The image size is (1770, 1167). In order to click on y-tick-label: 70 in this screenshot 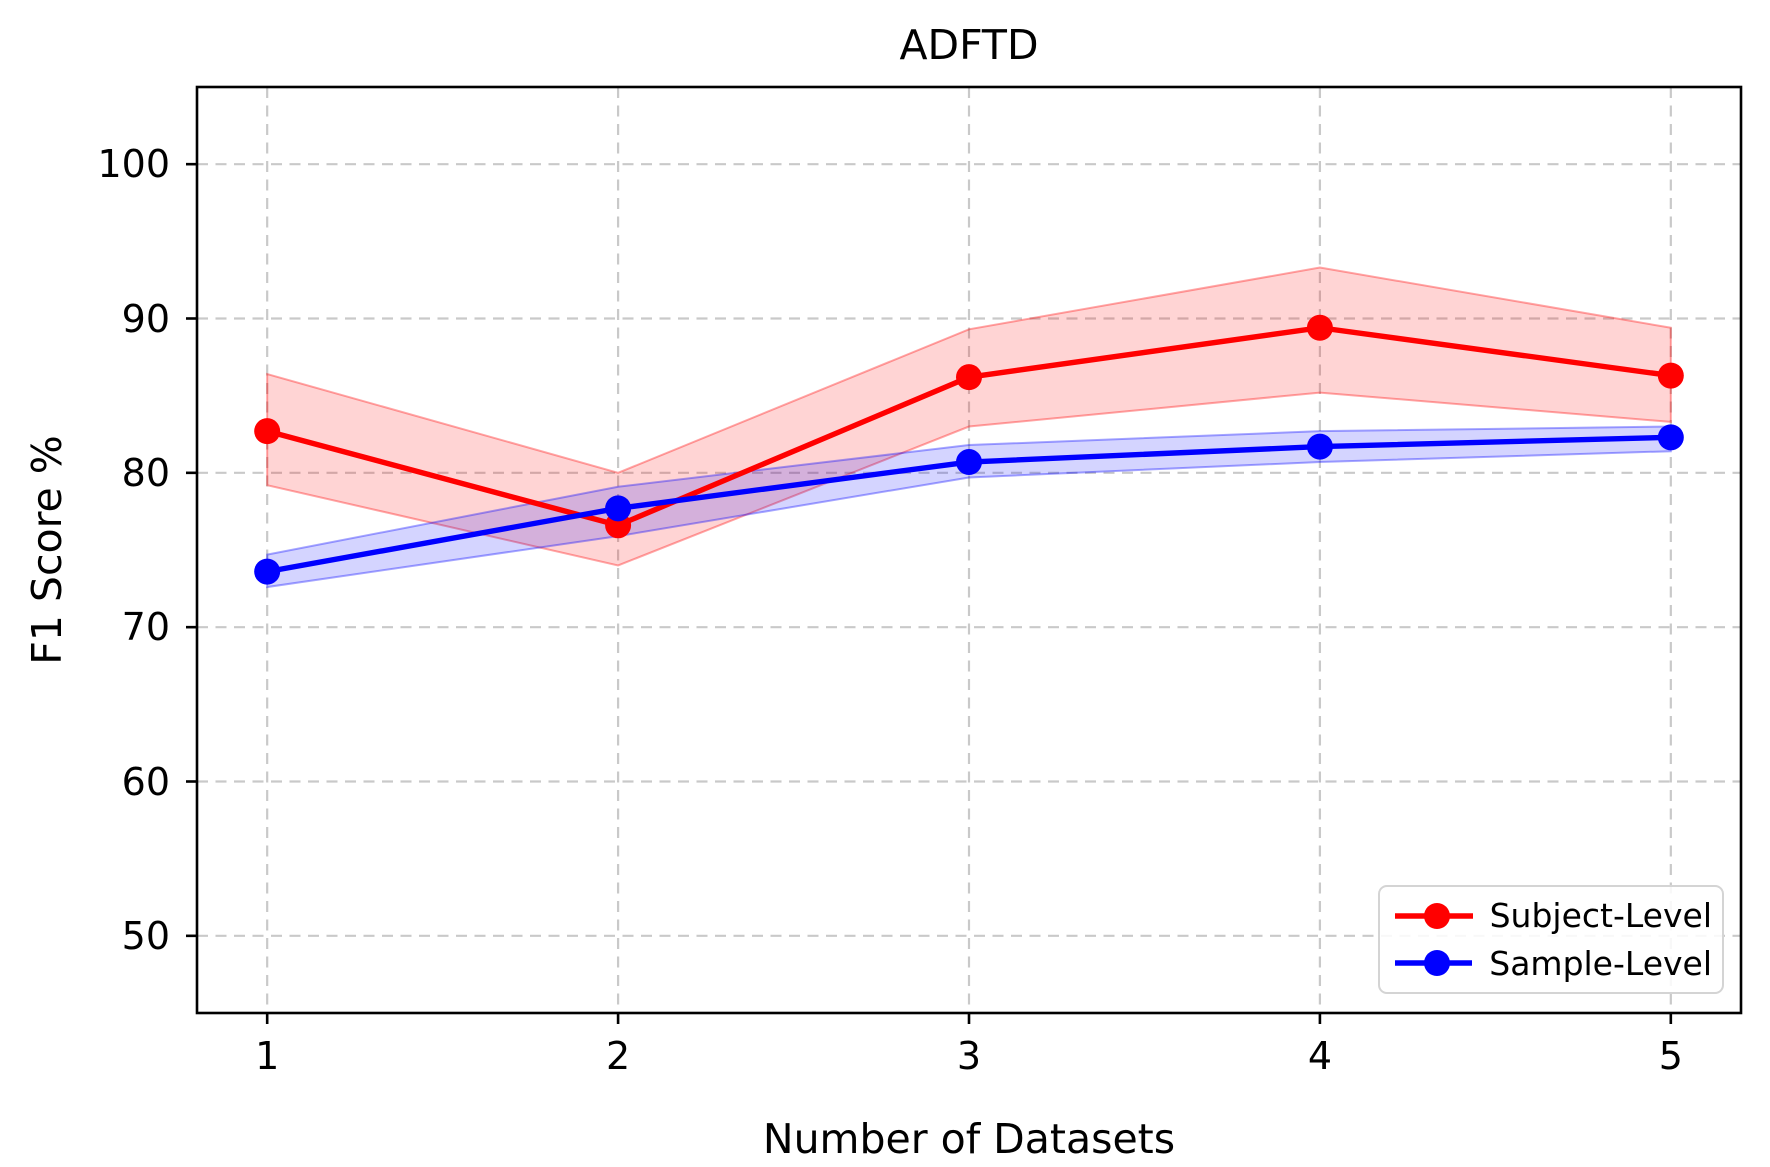, I will do `click(145, 627)`.